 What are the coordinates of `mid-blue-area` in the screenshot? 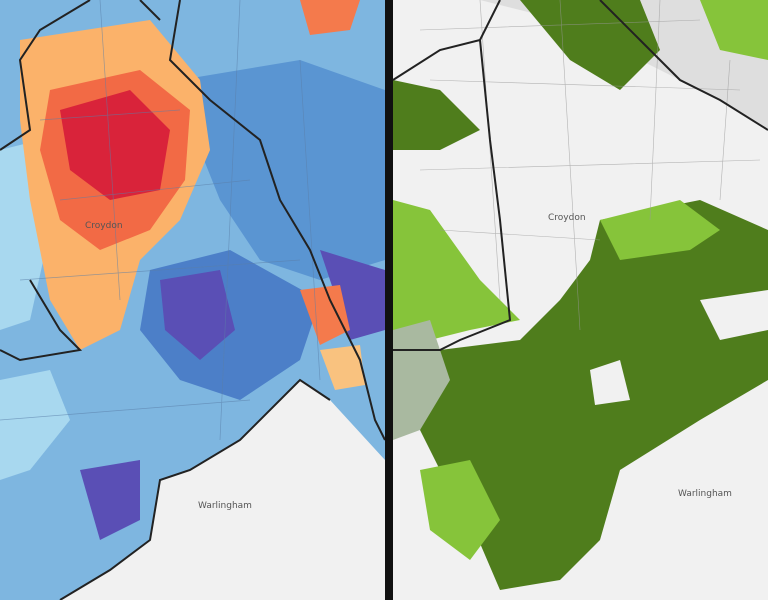 It's located at (282, 170).